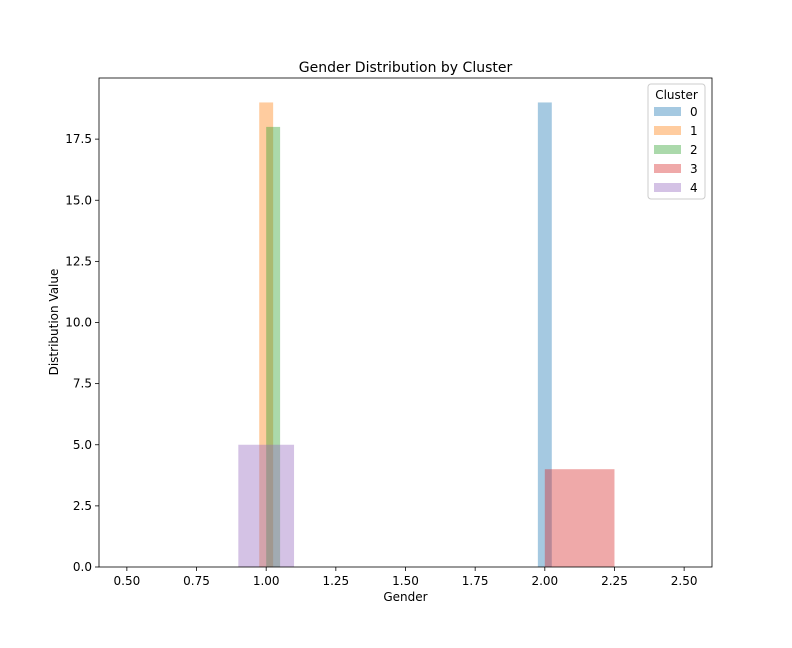 This screenshot has height=648, width=792. What do you see at coordinates (405, 581) in the screenshot?
I see `x-tick-label: 1.50` at bounding box center [405, 581].